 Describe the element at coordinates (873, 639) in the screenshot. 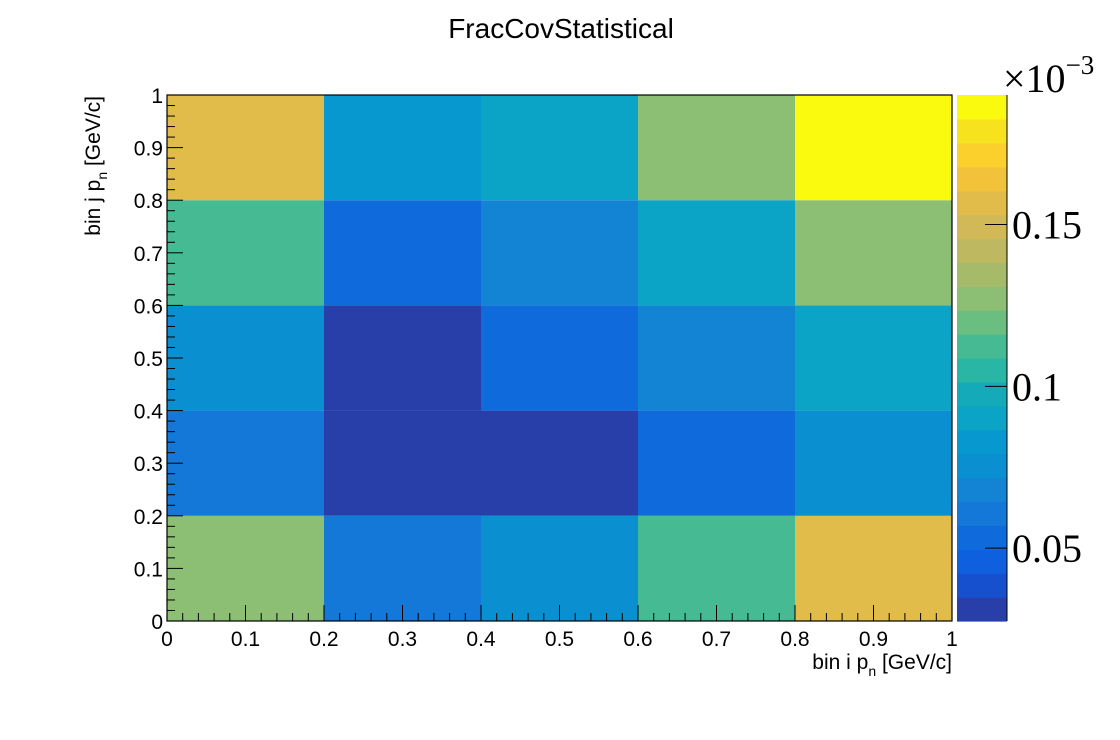

I see `x-tick-label: 0.9` at that location.